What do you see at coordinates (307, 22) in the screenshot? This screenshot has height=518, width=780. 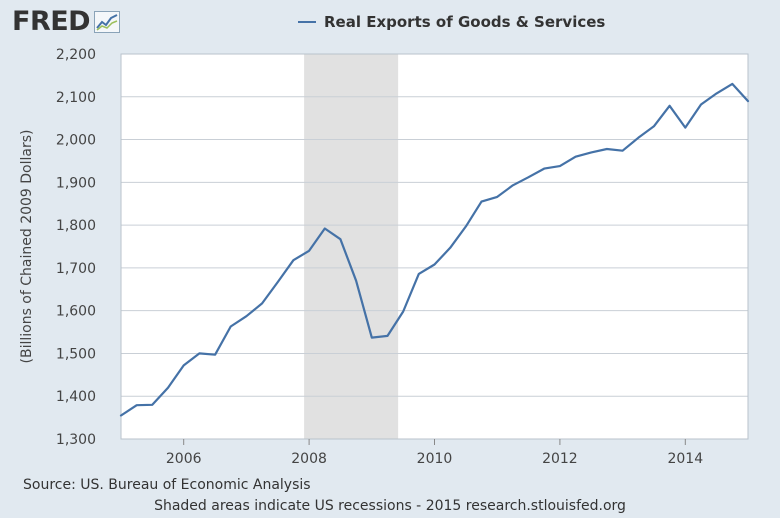 I see `legend-line-swatch` at bounding box center [307, 22].